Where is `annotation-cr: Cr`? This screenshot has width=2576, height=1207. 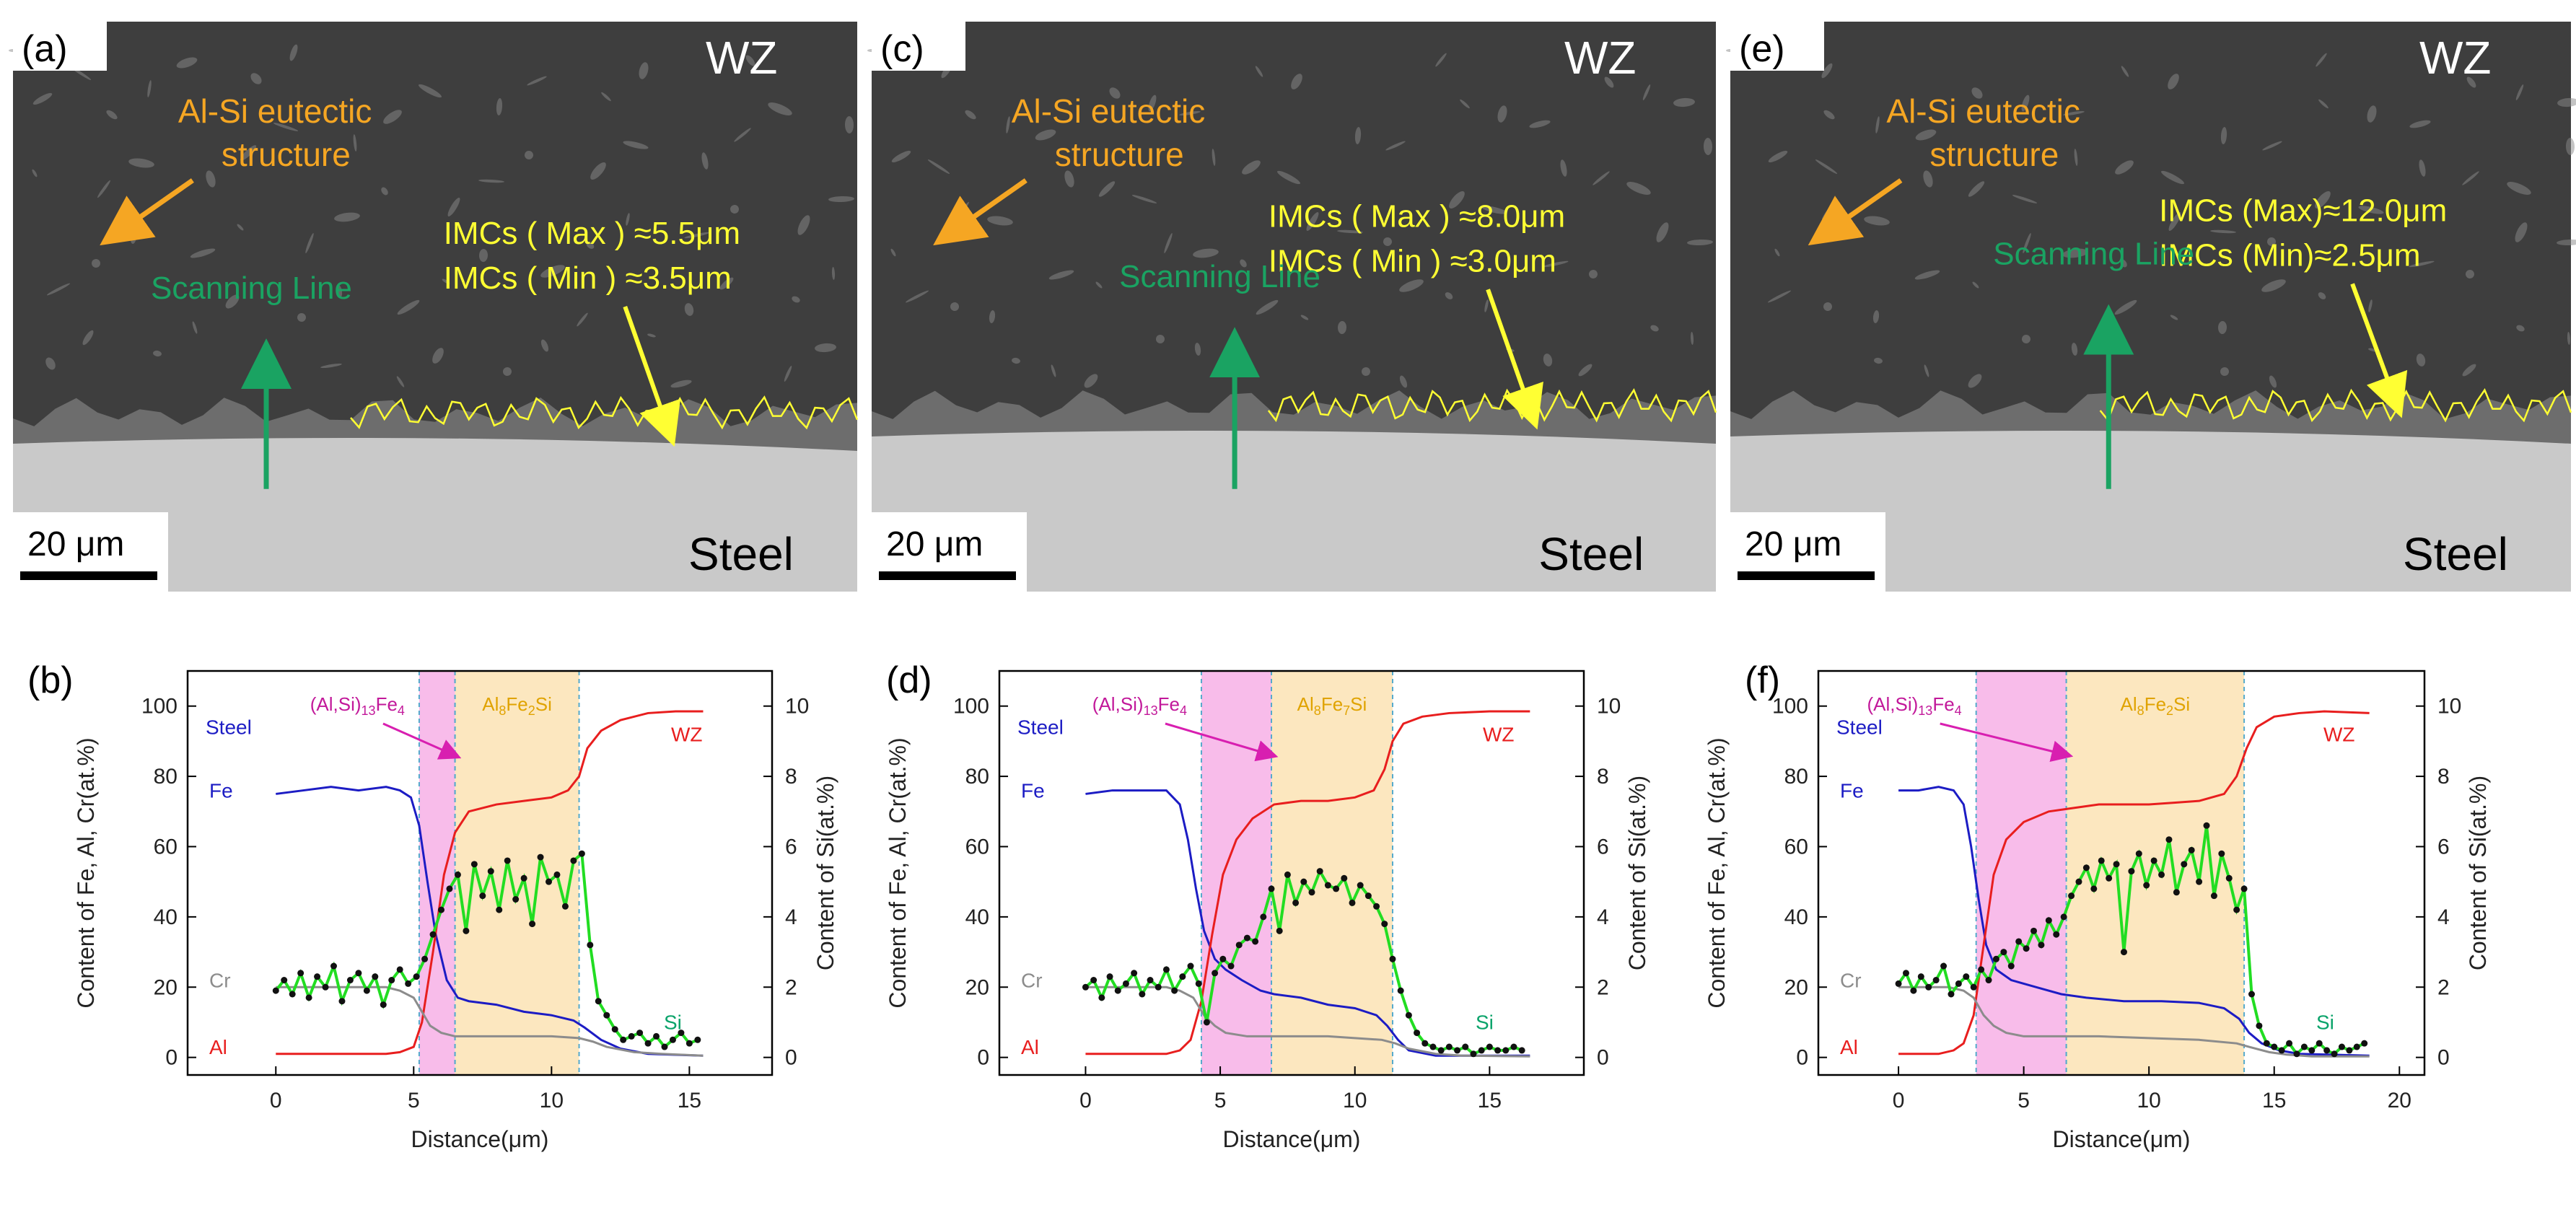 annotation-cr: Cr is located at coordinates (220, 980).